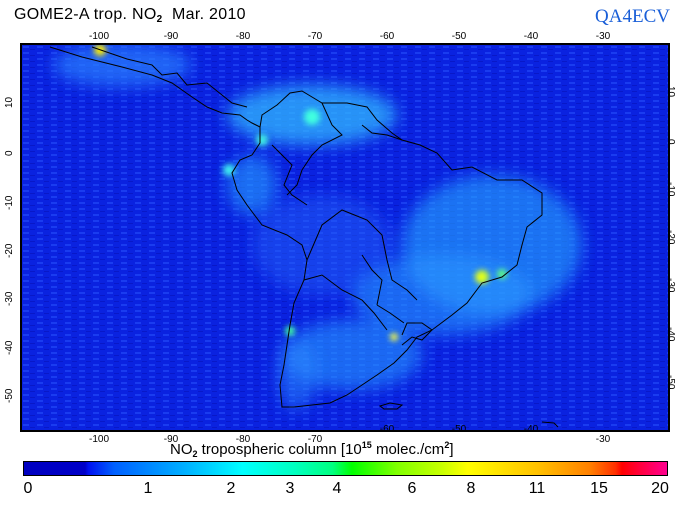 This screenshot has height=507, width=692. I want to click on colorbar-tick: 0, so click(28, 488).